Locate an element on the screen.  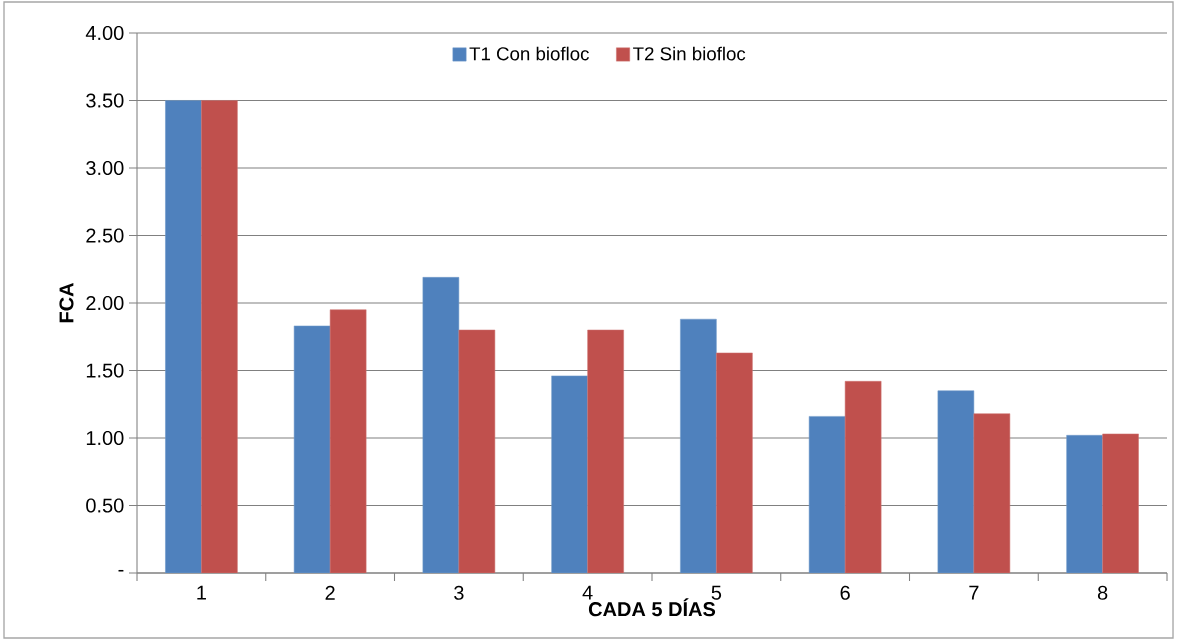
y-tick-label: 0.50 is located at coordinates (105, 505).